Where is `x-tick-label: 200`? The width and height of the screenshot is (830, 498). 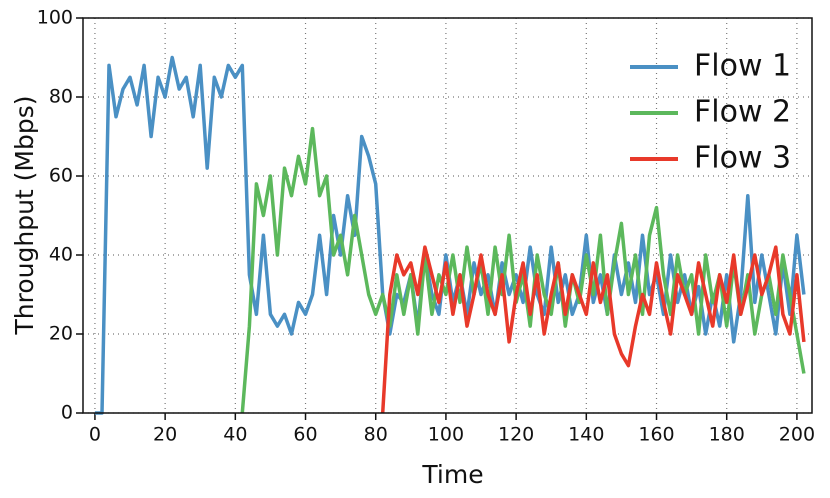
x-tick-label: 200 is located at coordinates (797, 435).